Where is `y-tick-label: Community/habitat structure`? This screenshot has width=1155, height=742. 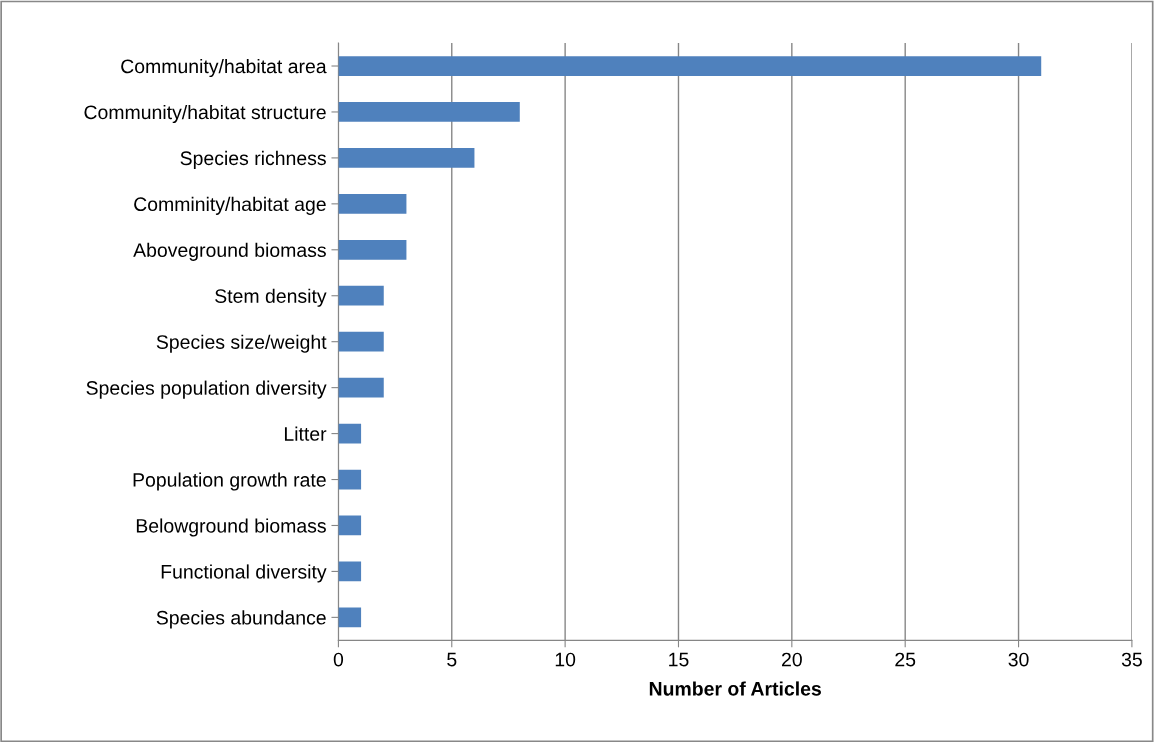 y-tick-label: Community/habitat structure is located at coordinates (205, 114).